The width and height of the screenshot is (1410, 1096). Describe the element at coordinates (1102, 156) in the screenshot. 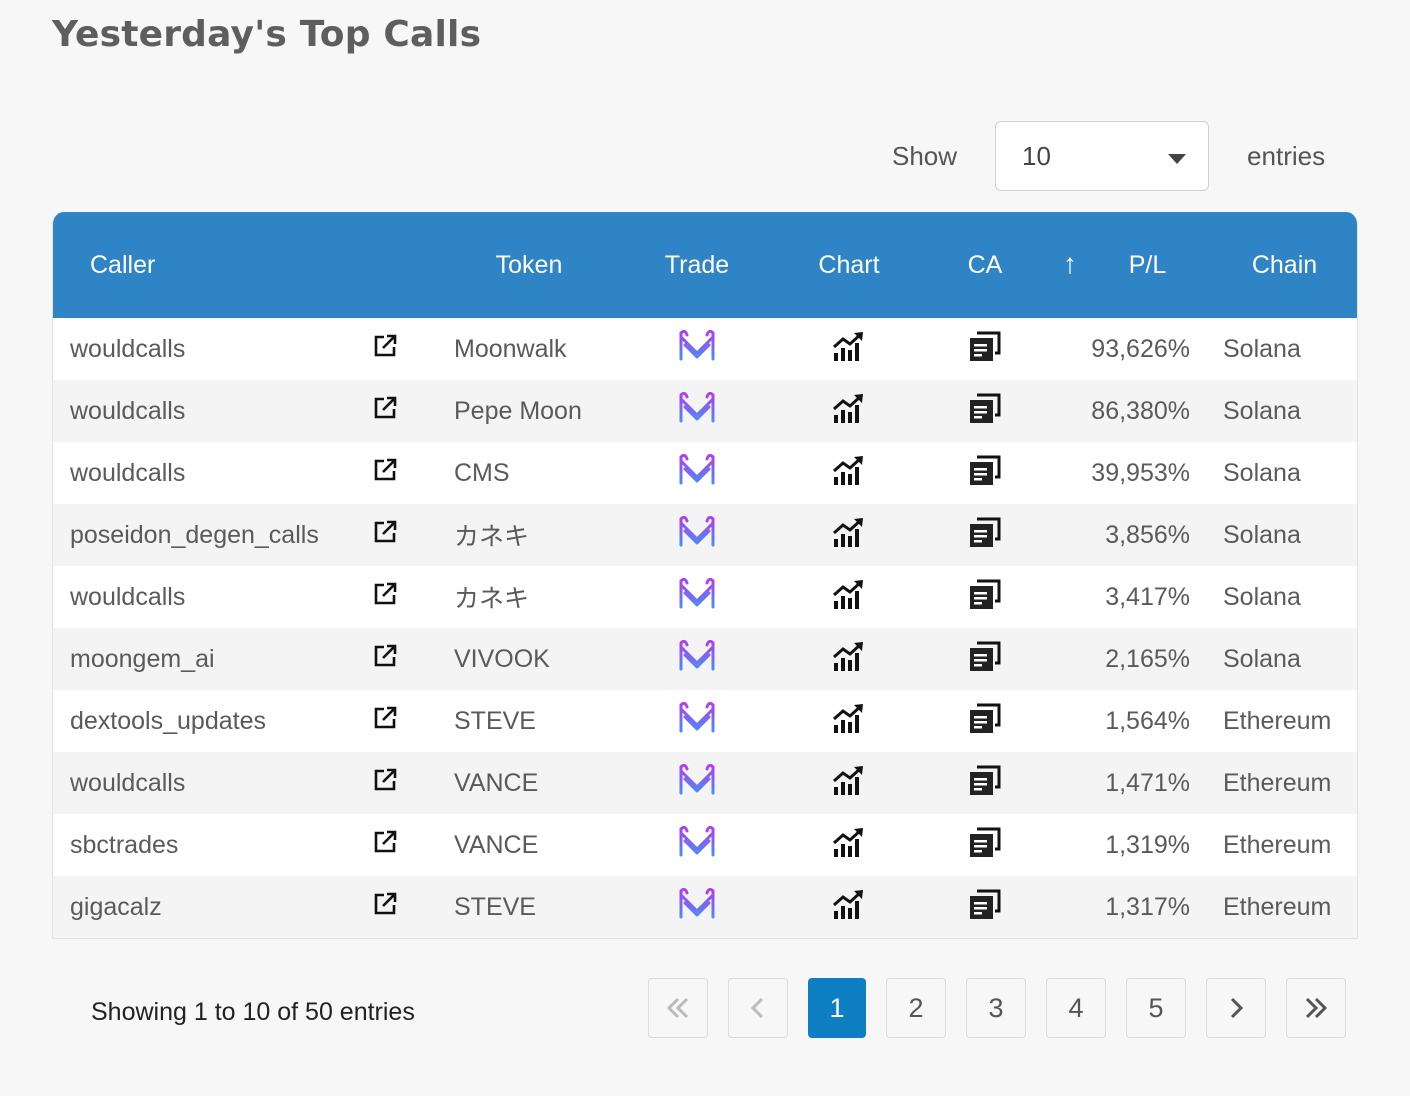

I see `entries-select: 10` at that location.